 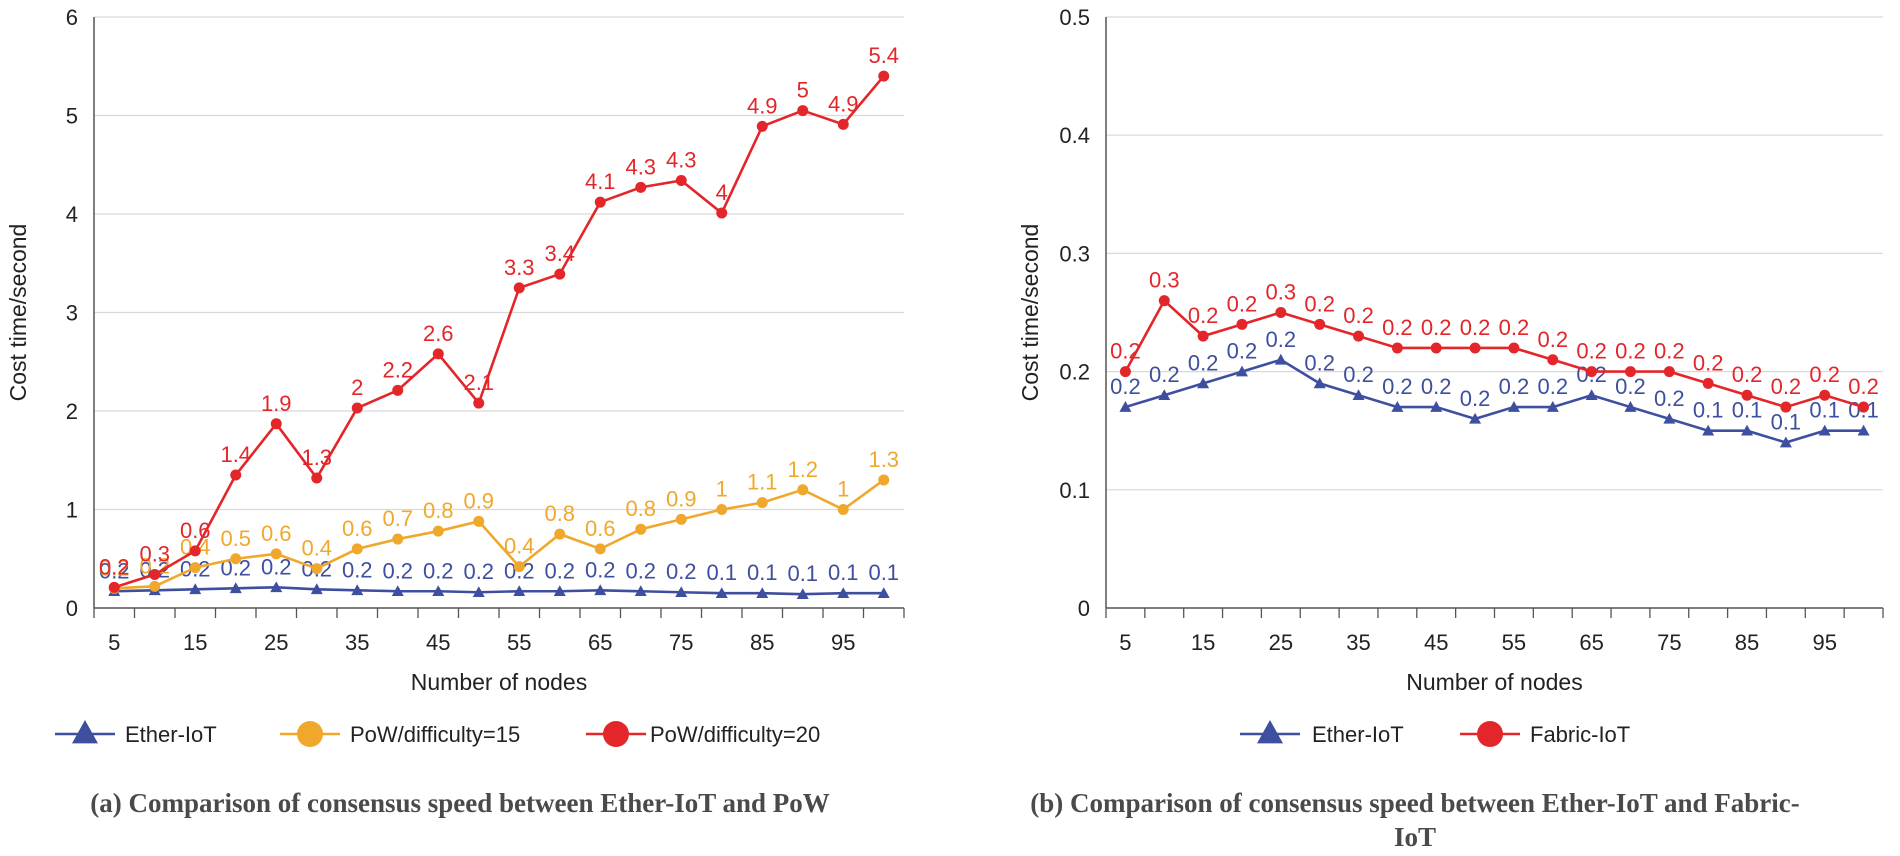 What do you see at coordinates (883, 55) in the screenshot?
I see `data-label: 5.4` at bounding box center [883, 55].